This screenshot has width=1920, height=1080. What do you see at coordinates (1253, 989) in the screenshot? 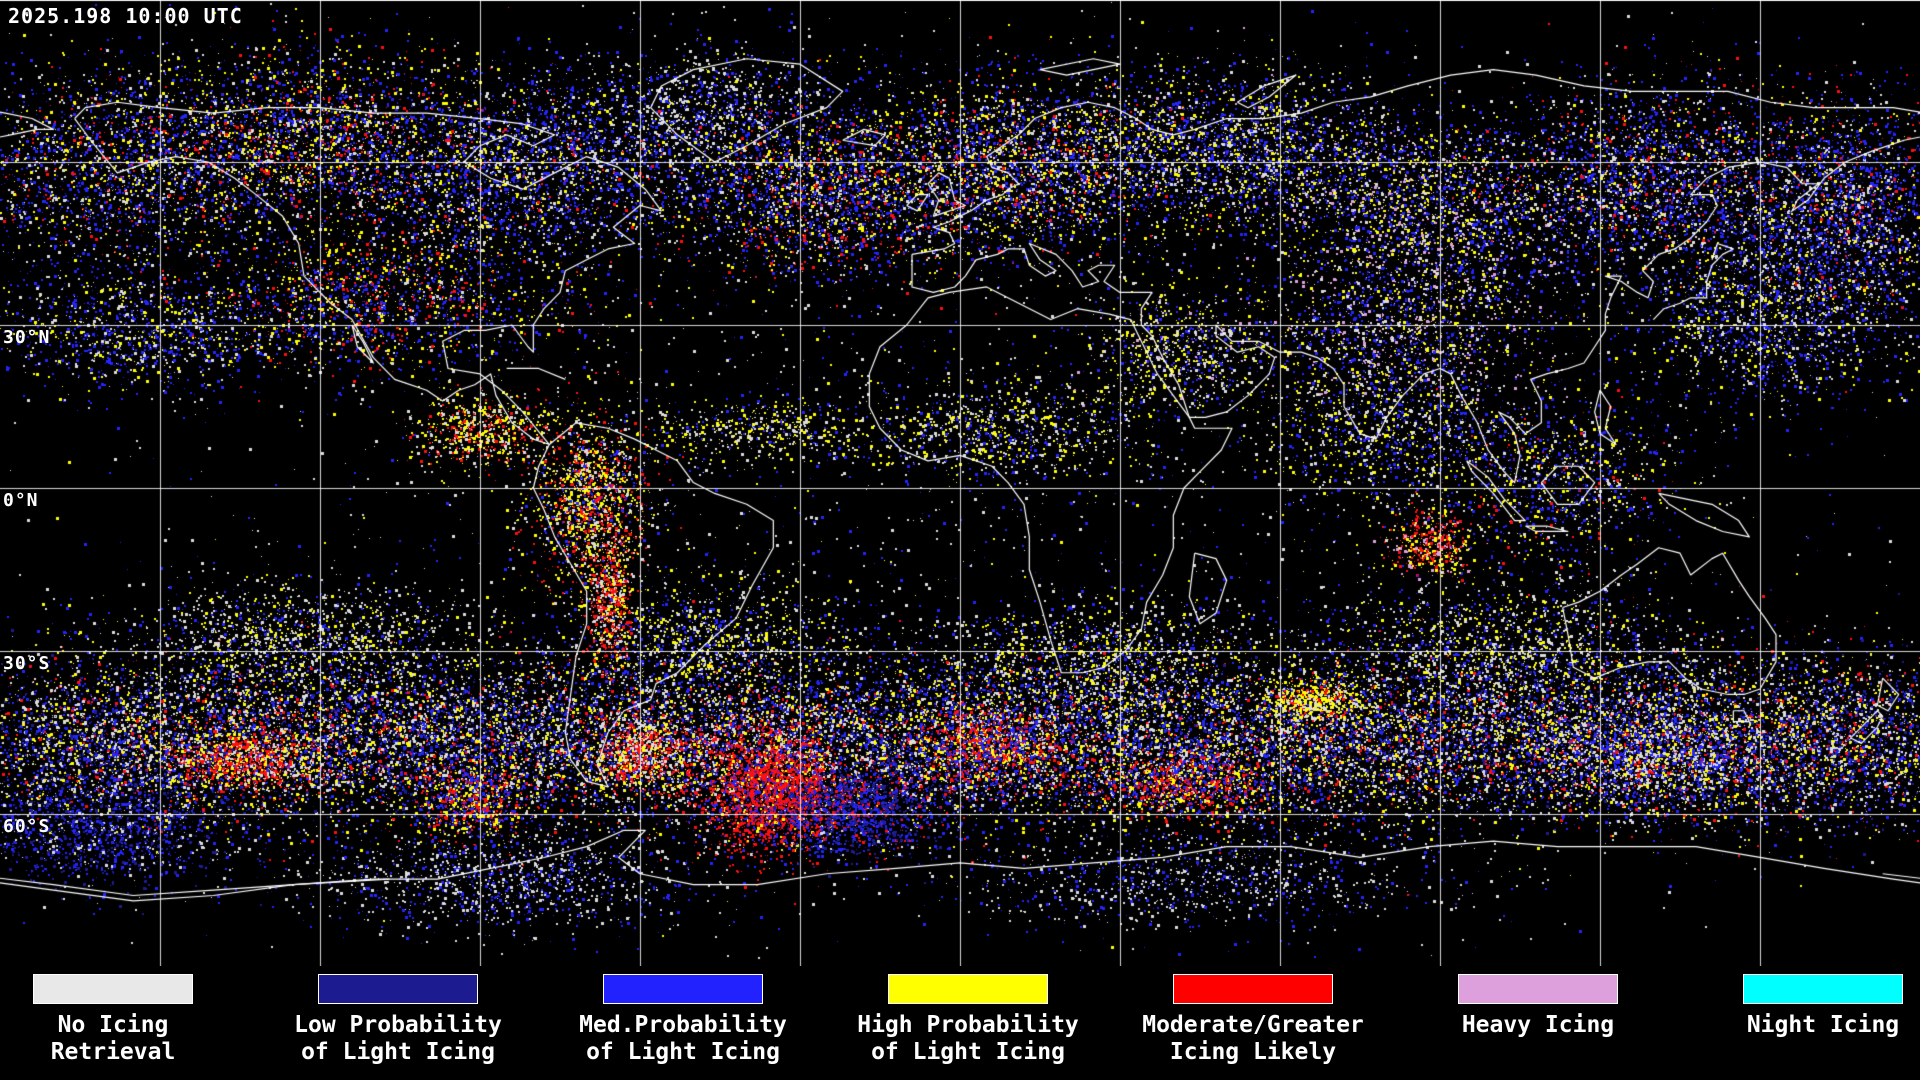
I see `legend-swatch-moderate-greater` at bounding box center [1253, 989].